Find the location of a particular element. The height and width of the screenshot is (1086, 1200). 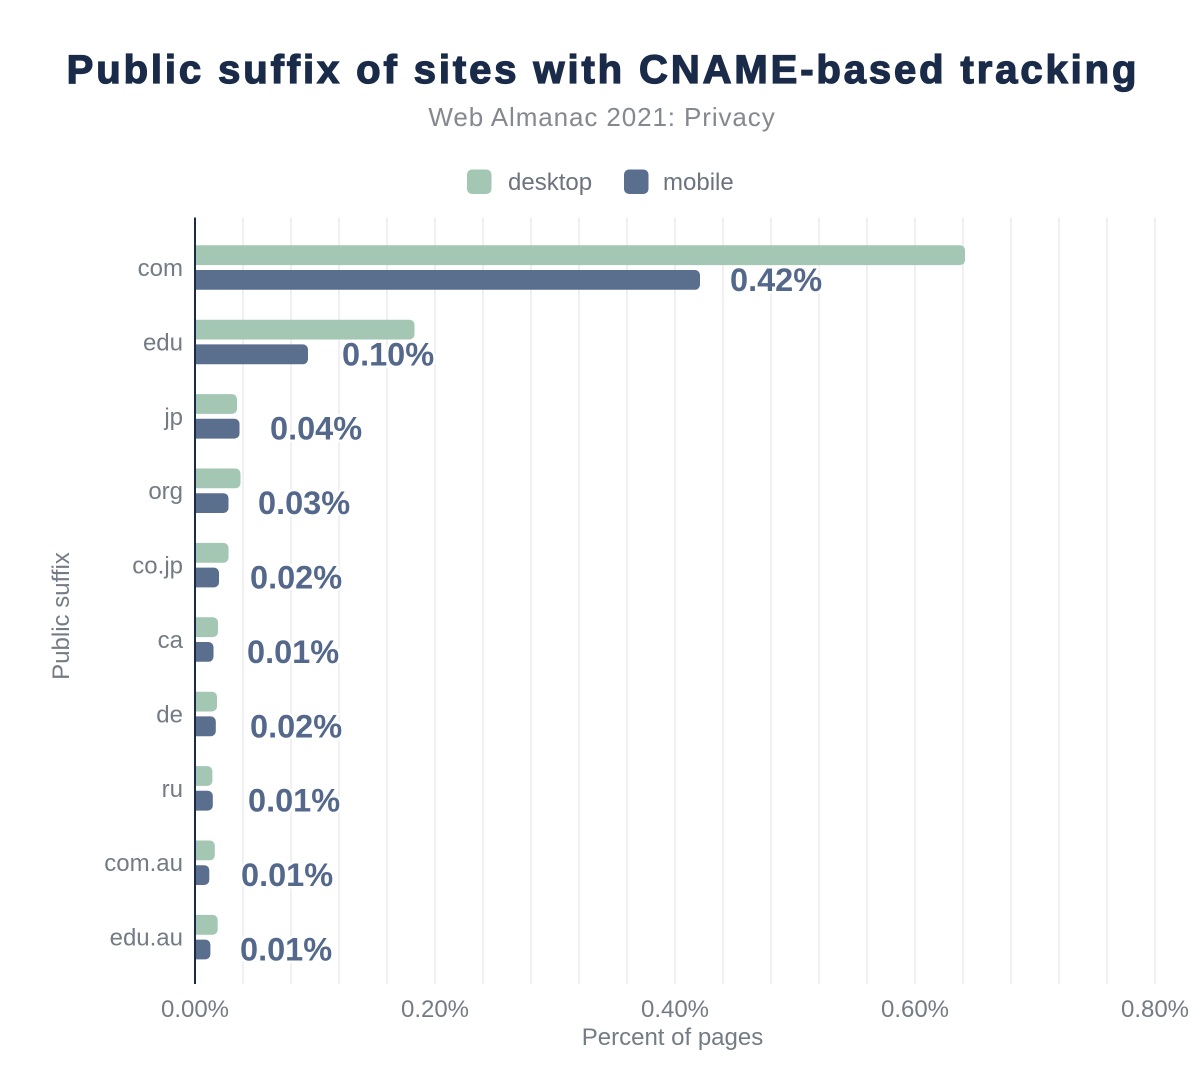

svg-text: com is located at coordinates (160, 268).